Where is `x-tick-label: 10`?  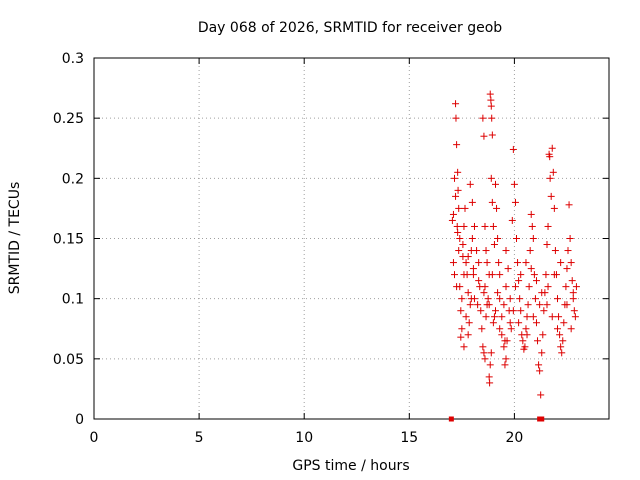 x-tick-label: 10 is located at coordinates (304, 438).